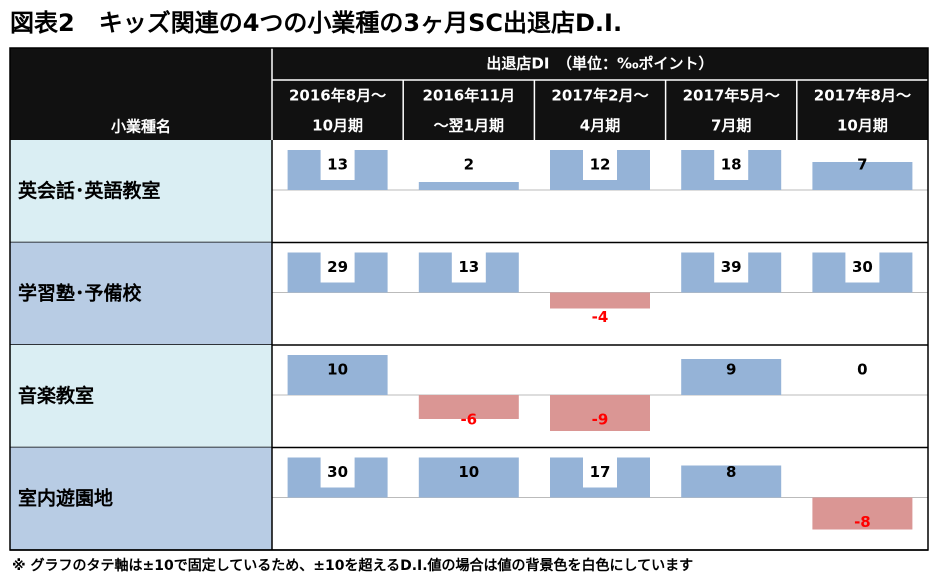  Describe the element at coordinates (862, 522) in the screenshot. I see `value-label: -8` at that location.